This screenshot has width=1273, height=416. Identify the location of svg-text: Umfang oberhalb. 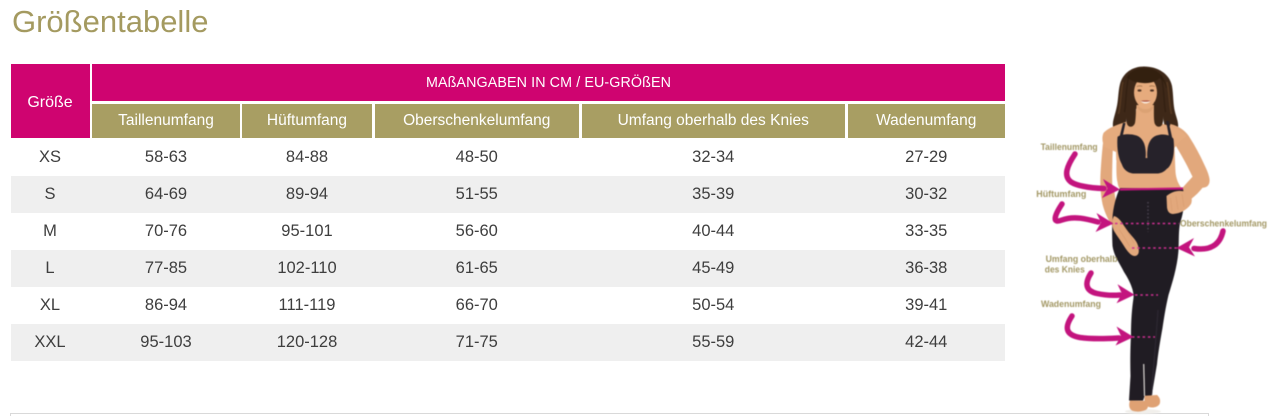
(1082, 259).